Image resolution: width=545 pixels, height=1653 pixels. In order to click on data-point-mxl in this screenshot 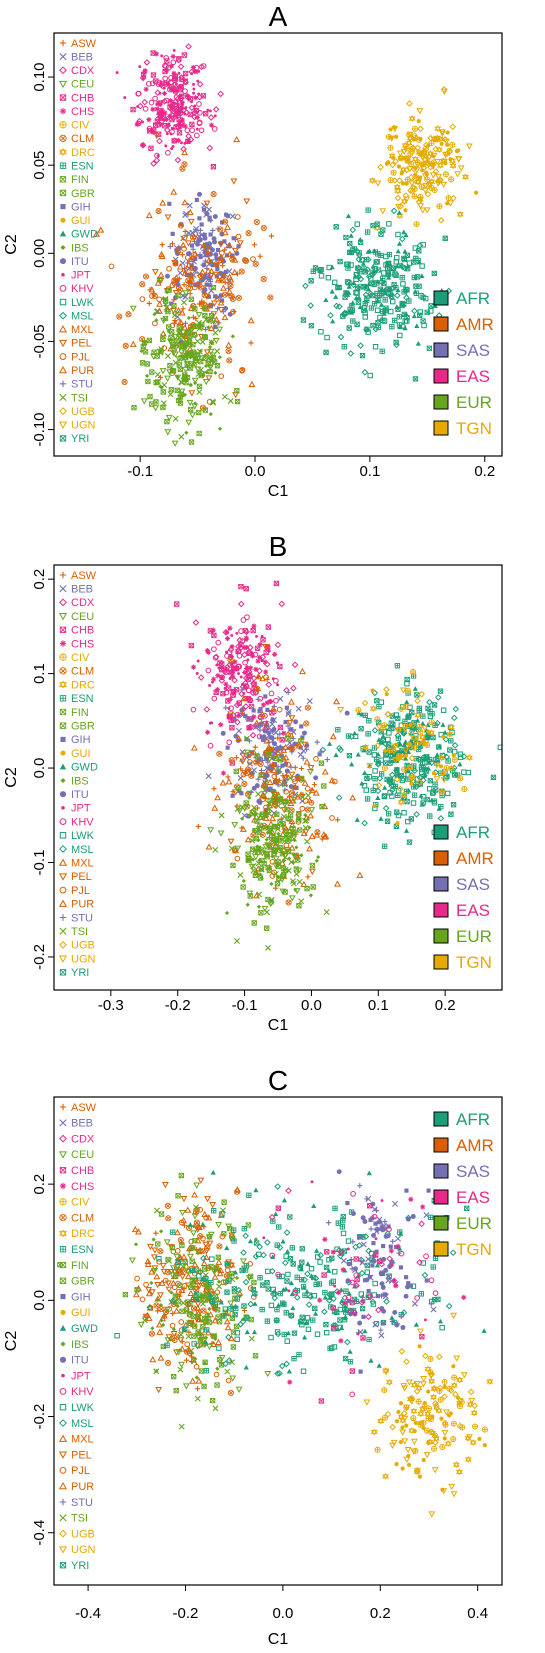, I will do `click(262, 713)`.